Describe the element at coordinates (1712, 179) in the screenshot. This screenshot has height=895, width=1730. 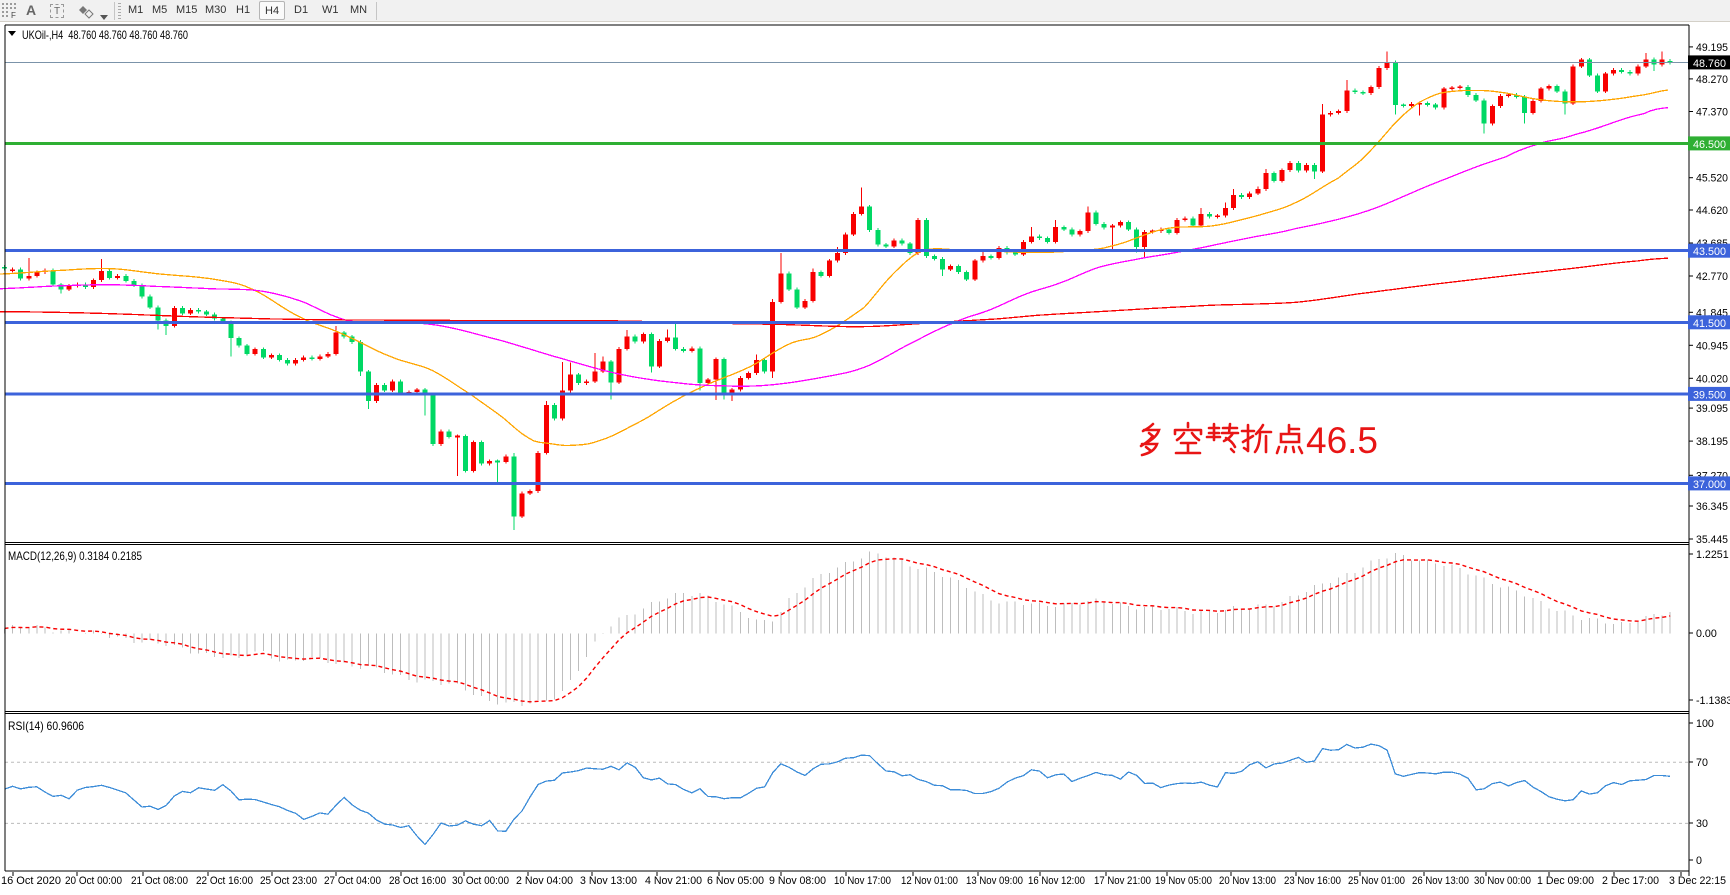
I see `svg-text: 45.520` at that location.